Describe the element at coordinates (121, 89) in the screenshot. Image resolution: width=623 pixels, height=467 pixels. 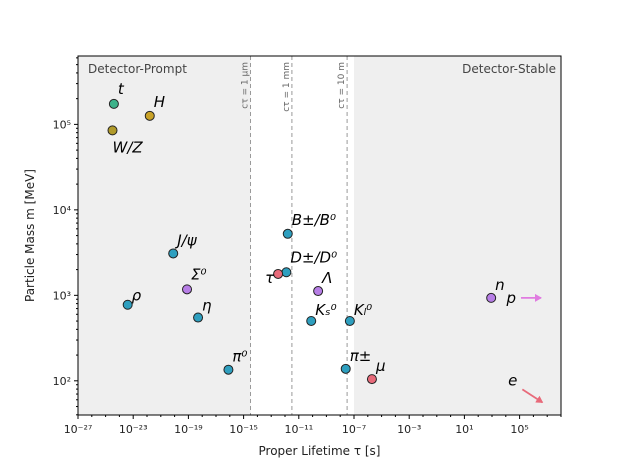
I see `data-point-label-0: t` at that location.